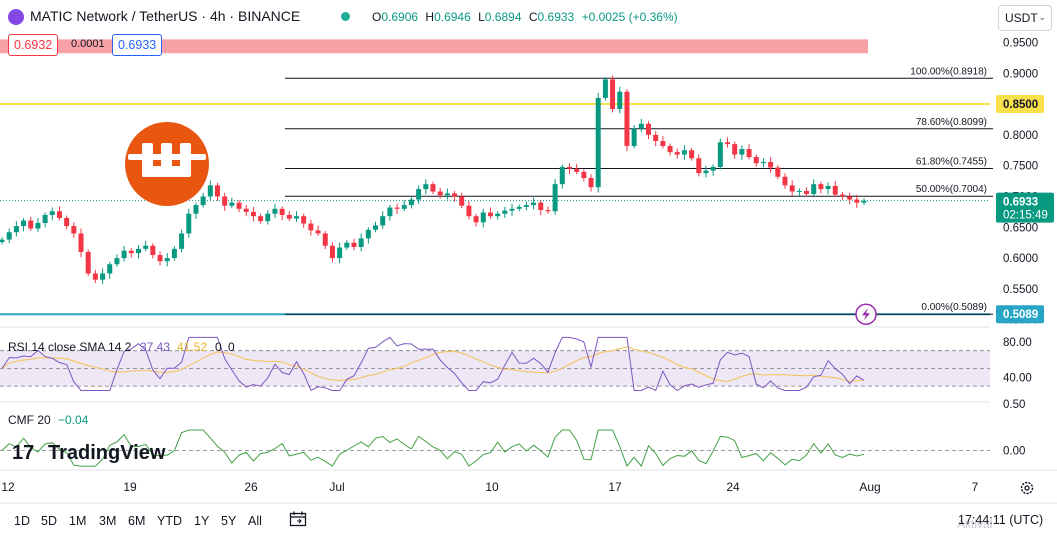 The height and width of the screenshot is (534, 1057). What do you see at coordinates (452, 17) in the screenshot?
I see `ohlc-high-value: 0.6946` at bounding box center [452, 17].